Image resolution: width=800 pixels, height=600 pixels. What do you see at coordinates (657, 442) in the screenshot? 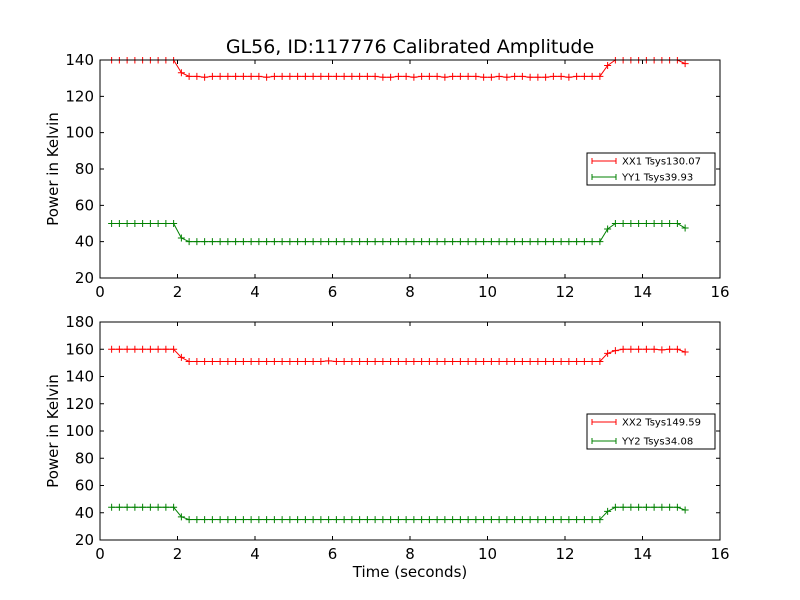
I see `legend-label: YY2 Tsys34.08` at bounding box center [657, 442].